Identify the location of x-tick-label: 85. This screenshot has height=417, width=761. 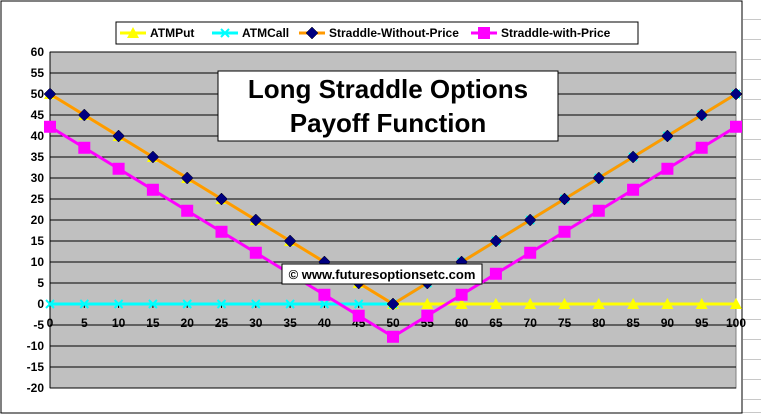
(633, 323).